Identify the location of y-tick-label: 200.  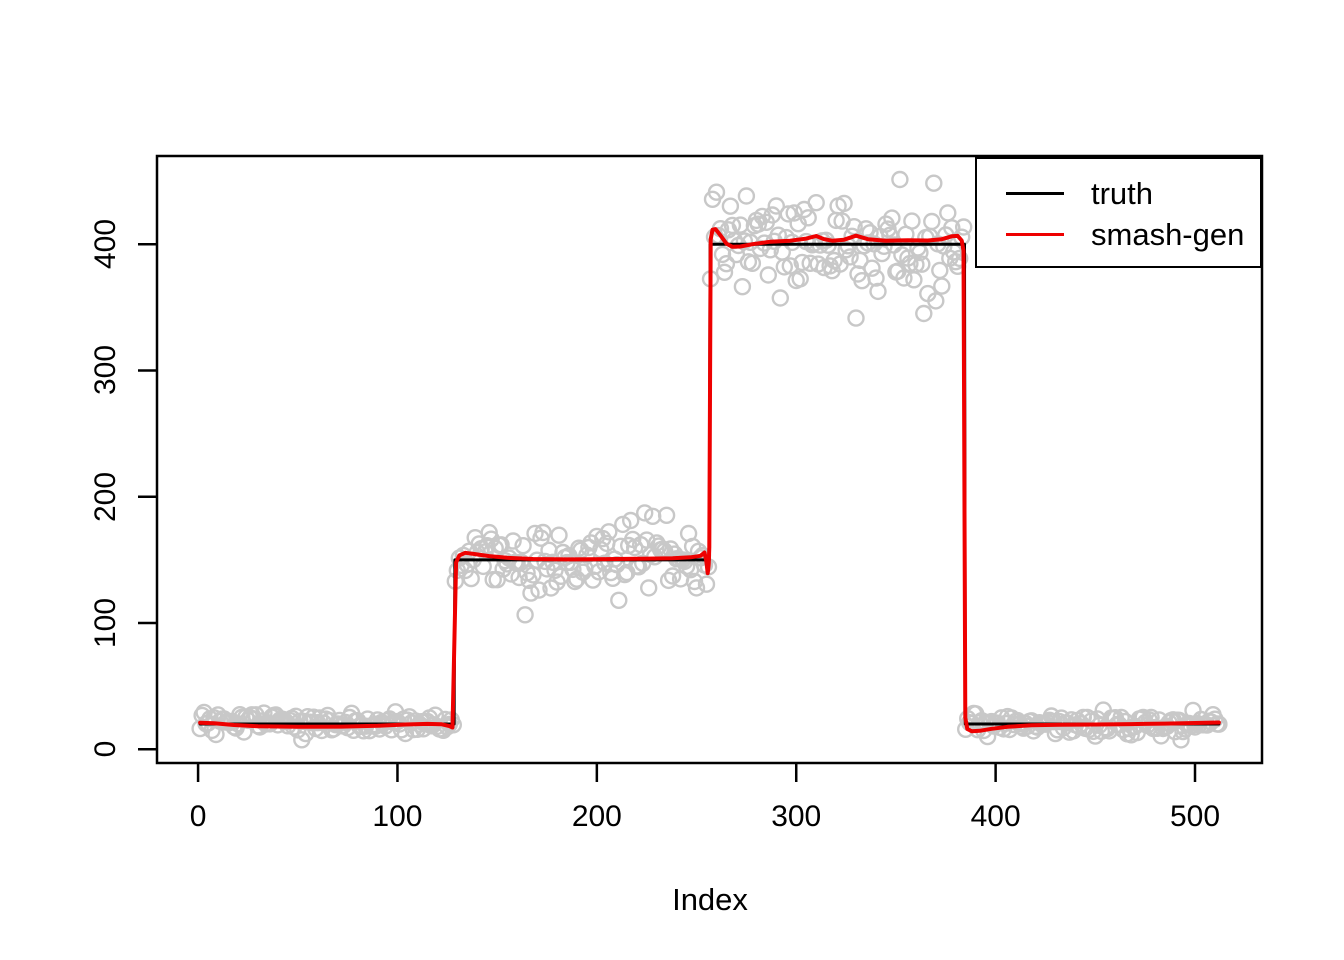
(105, 496).